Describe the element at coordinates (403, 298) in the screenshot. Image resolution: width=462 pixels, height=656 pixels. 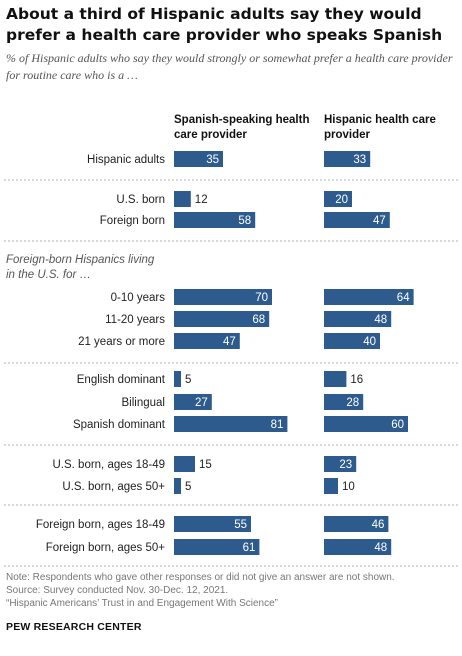
I see `data-label: 64` at that location.